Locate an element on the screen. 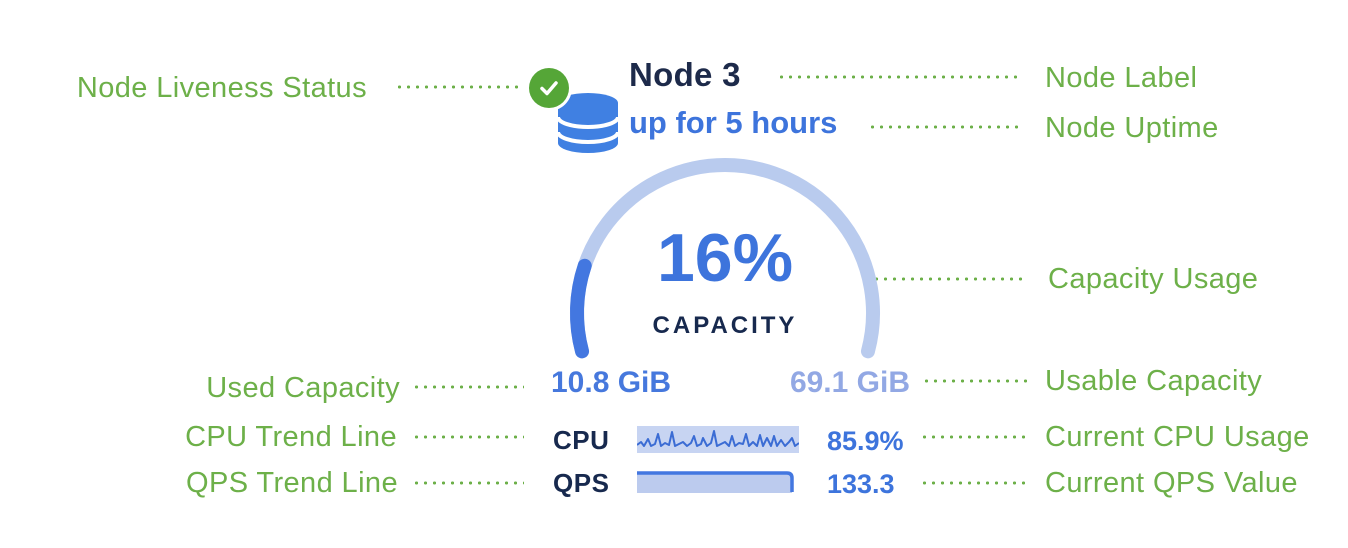 This screenshot has width=1348, height=548. current-qps-value: 133.3 is located at coordinates (861, 484).